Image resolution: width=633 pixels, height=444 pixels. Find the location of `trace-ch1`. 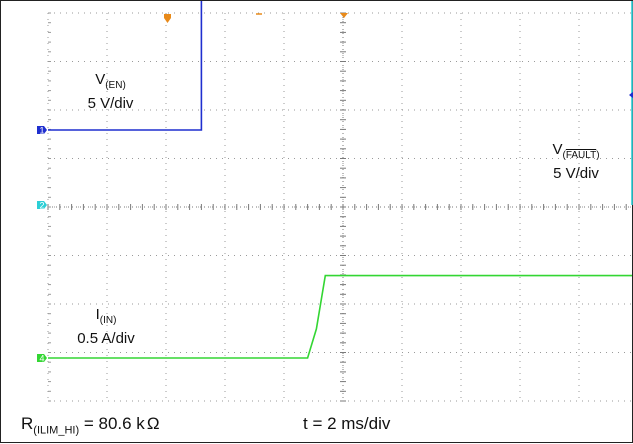

trace-ch1 is located at coordinates (125, 66).